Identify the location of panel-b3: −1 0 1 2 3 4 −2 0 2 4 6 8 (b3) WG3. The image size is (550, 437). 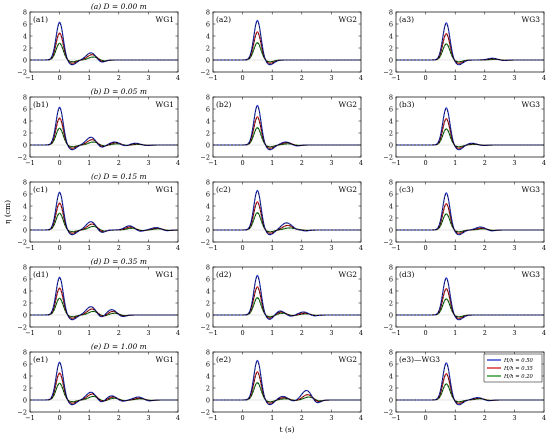
(464, 130).